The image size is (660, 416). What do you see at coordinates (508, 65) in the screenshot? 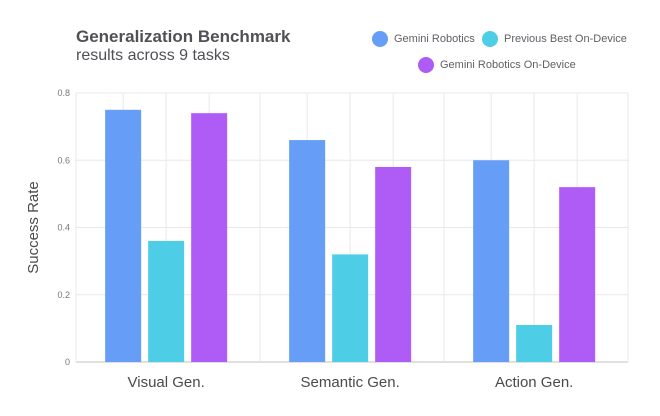
I see `legend-label: Gemini Robotics On-Device` at bounding box center [508, 65].